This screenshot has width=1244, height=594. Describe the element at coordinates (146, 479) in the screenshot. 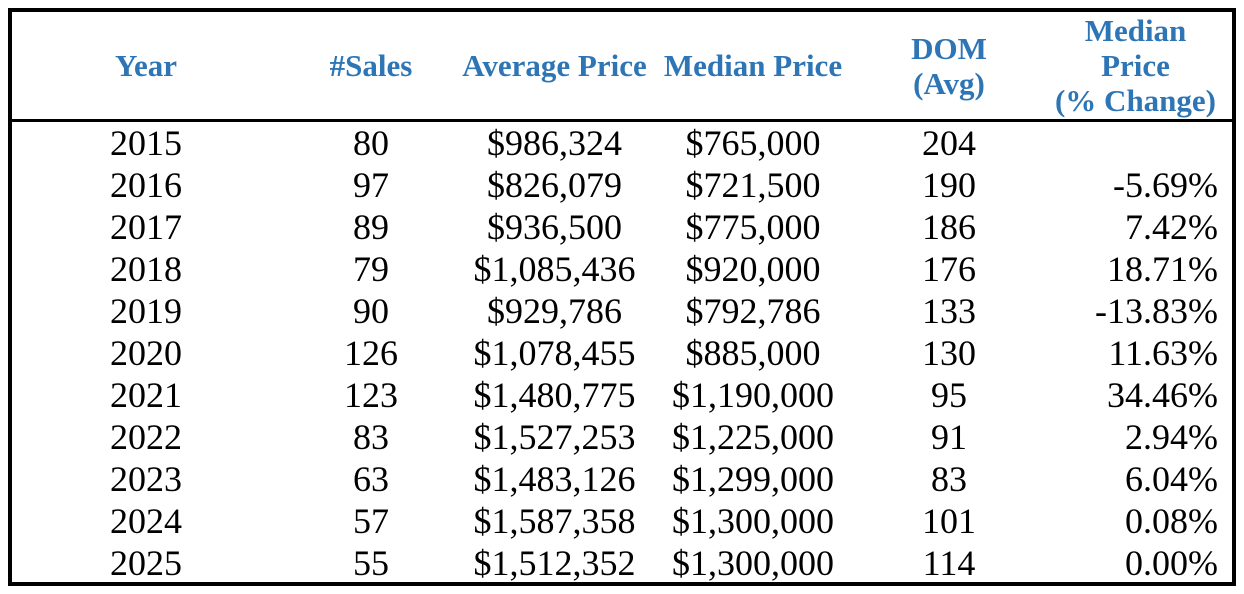

I see `cell-year: 2023` at that location.